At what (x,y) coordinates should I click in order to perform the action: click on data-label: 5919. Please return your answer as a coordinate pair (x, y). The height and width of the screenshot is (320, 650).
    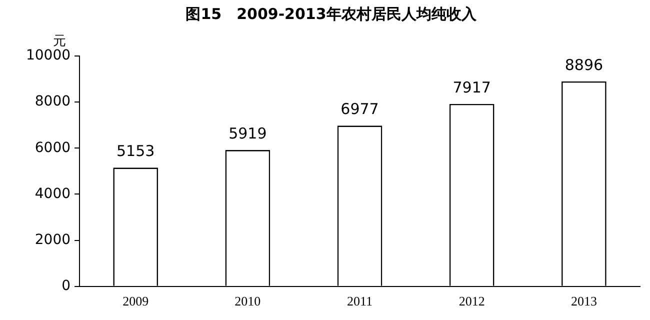
    Looking at the image, I should click on (247, 133).